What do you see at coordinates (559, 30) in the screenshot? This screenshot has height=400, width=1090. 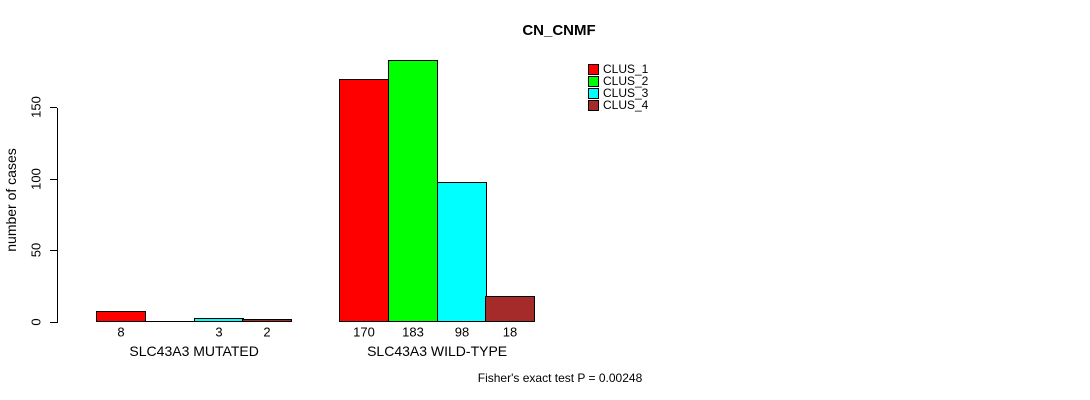 I see `chart-title: CN_CNMF` at bounding box center [559, 30].